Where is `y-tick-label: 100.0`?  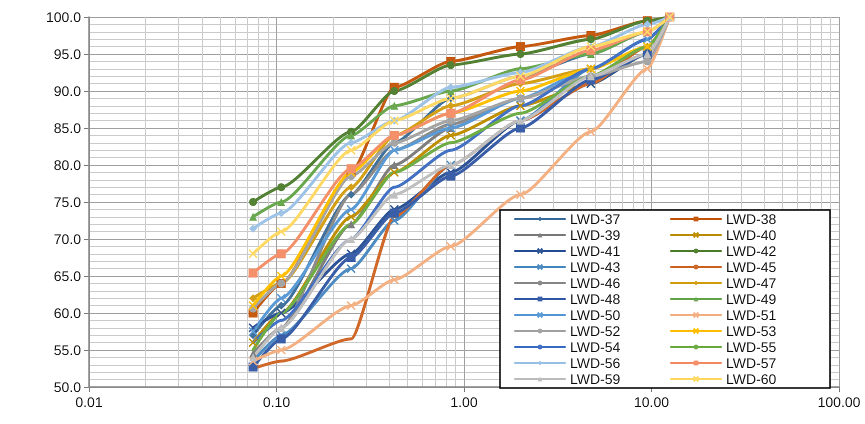 y-tick-label: 100.0 is located at coordinates (64, 17).